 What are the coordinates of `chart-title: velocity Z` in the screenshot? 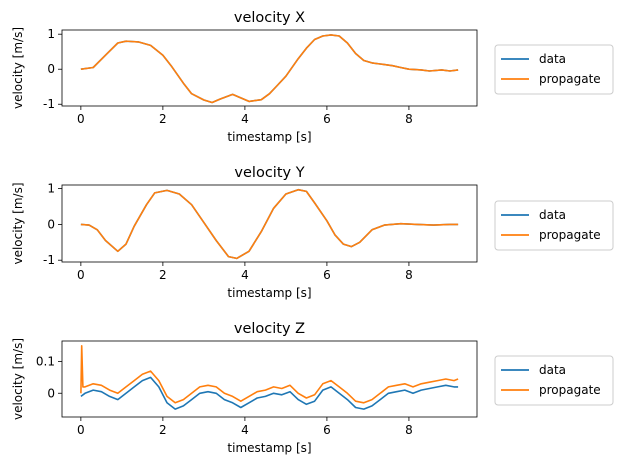 It's located at (269, 329).